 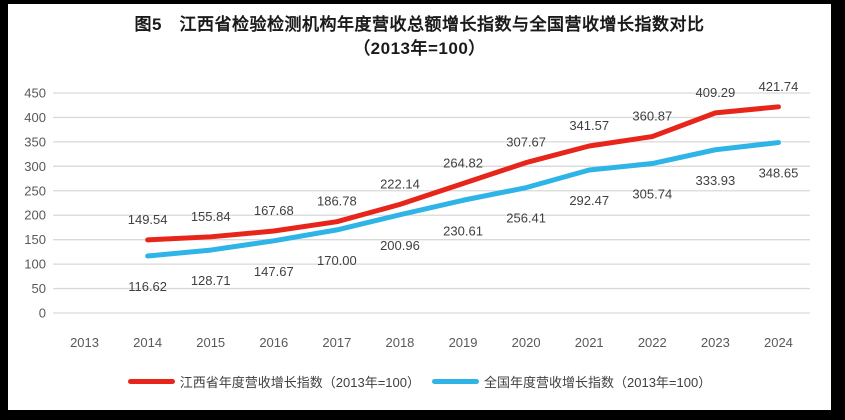 I want to click on data-label: 147.67, so click(x=274, y=271).